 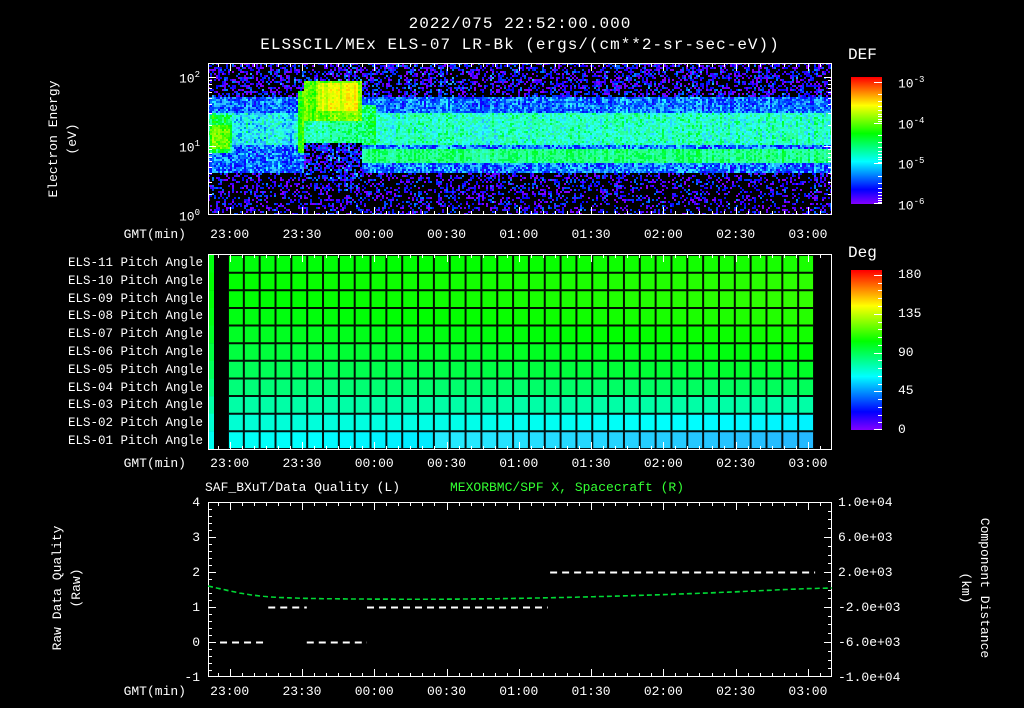 I want to click on spectrogram-y-axis-label: Electron Energy (eV), so click(x=66, y=139).